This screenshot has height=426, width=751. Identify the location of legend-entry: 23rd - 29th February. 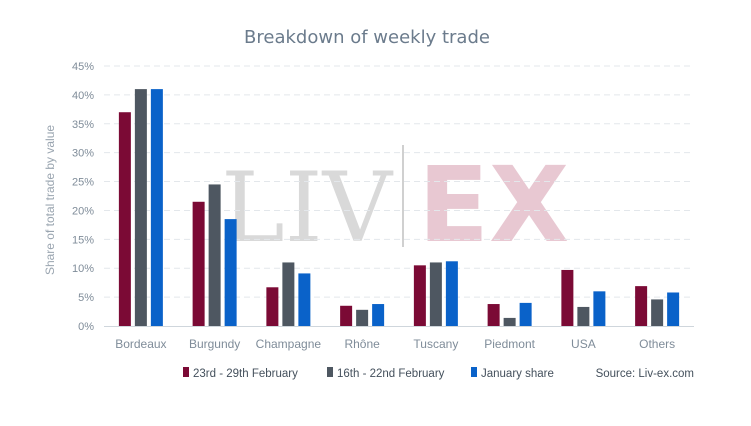
(245, 374).